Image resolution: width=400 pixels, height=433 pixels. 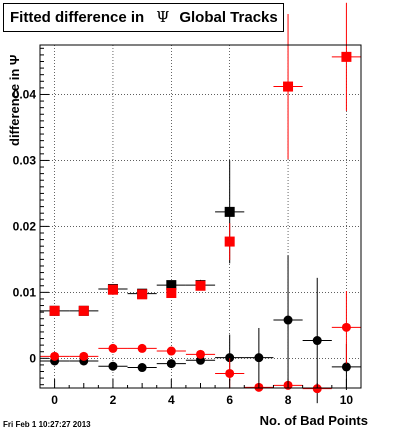 What do you see at coordinates (163, 17) in the screenshot?
I see `psi-symbol: Ψ` at bounding box center [163, 17].